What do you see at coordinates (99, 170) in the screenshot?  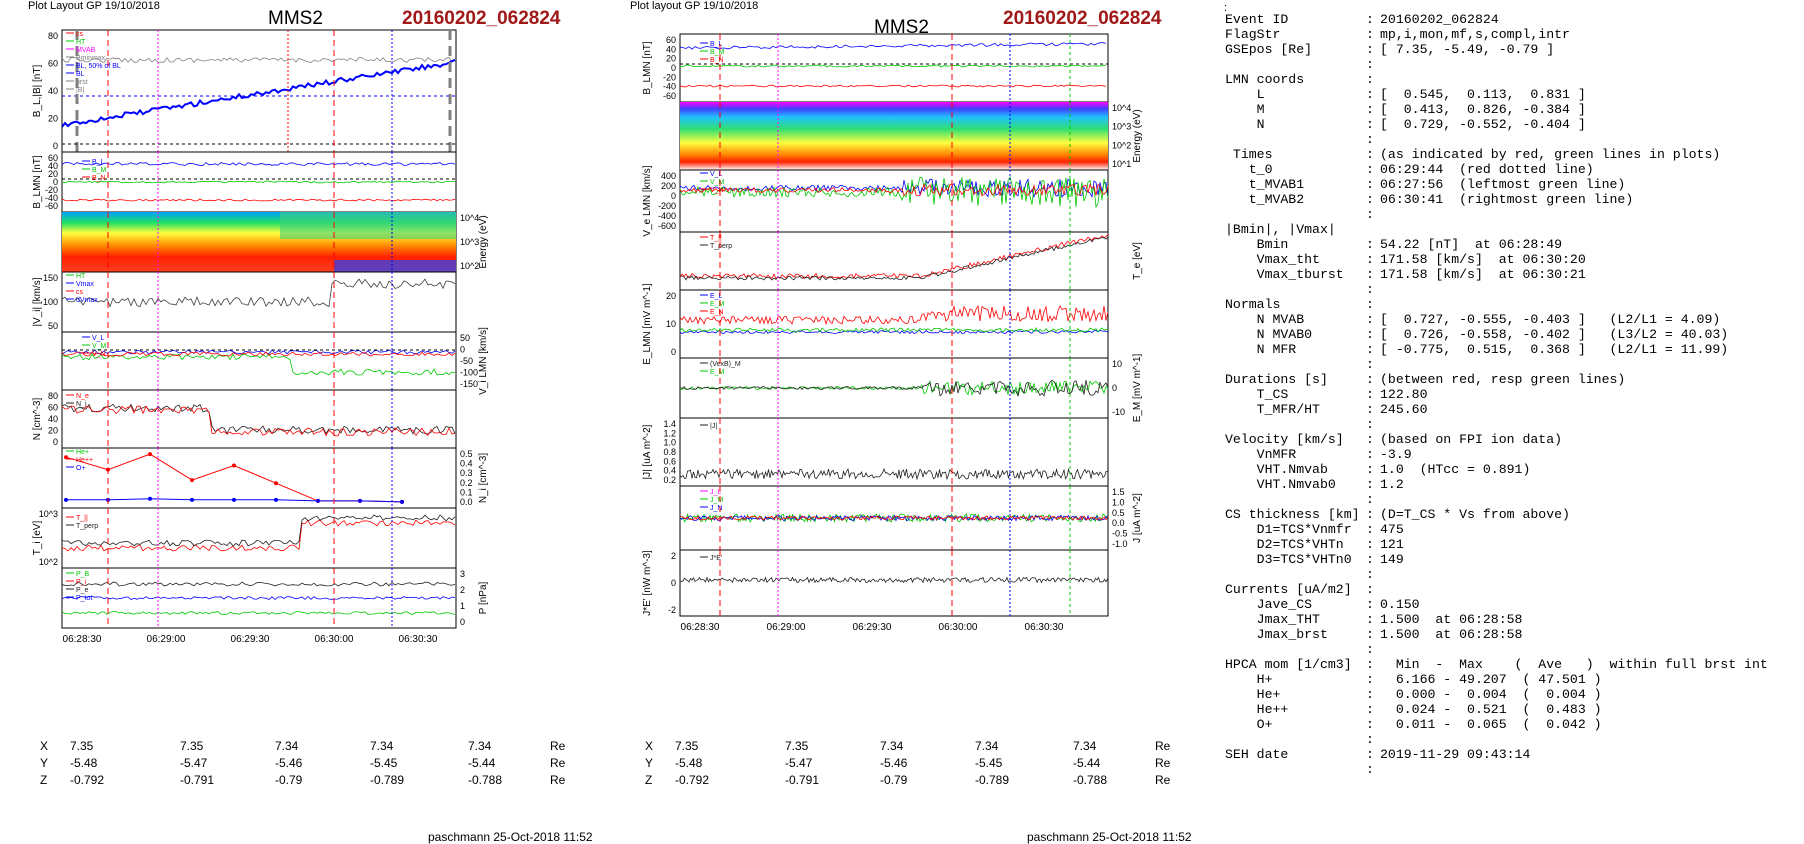 I see `left-p2-legend-label: B_M` at bounding box center [99, 170].